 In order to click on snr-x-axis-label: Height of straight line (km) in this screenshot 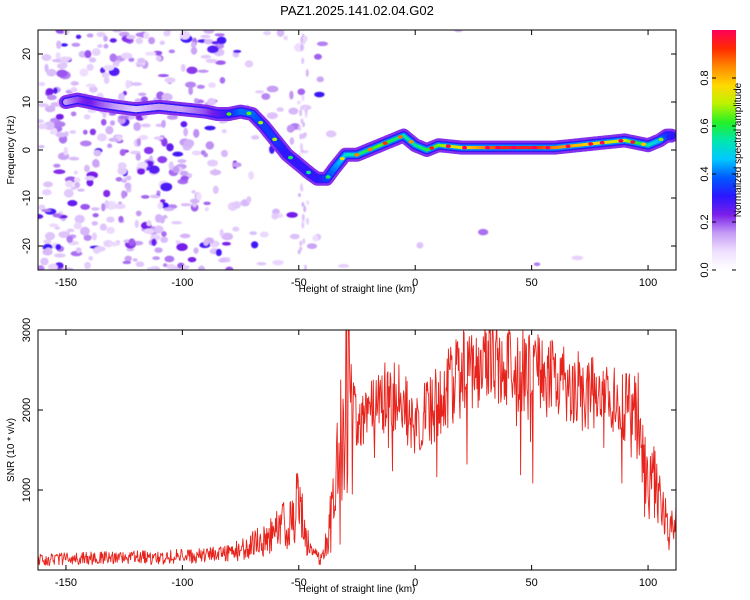, I will do `click(357, 589)`.